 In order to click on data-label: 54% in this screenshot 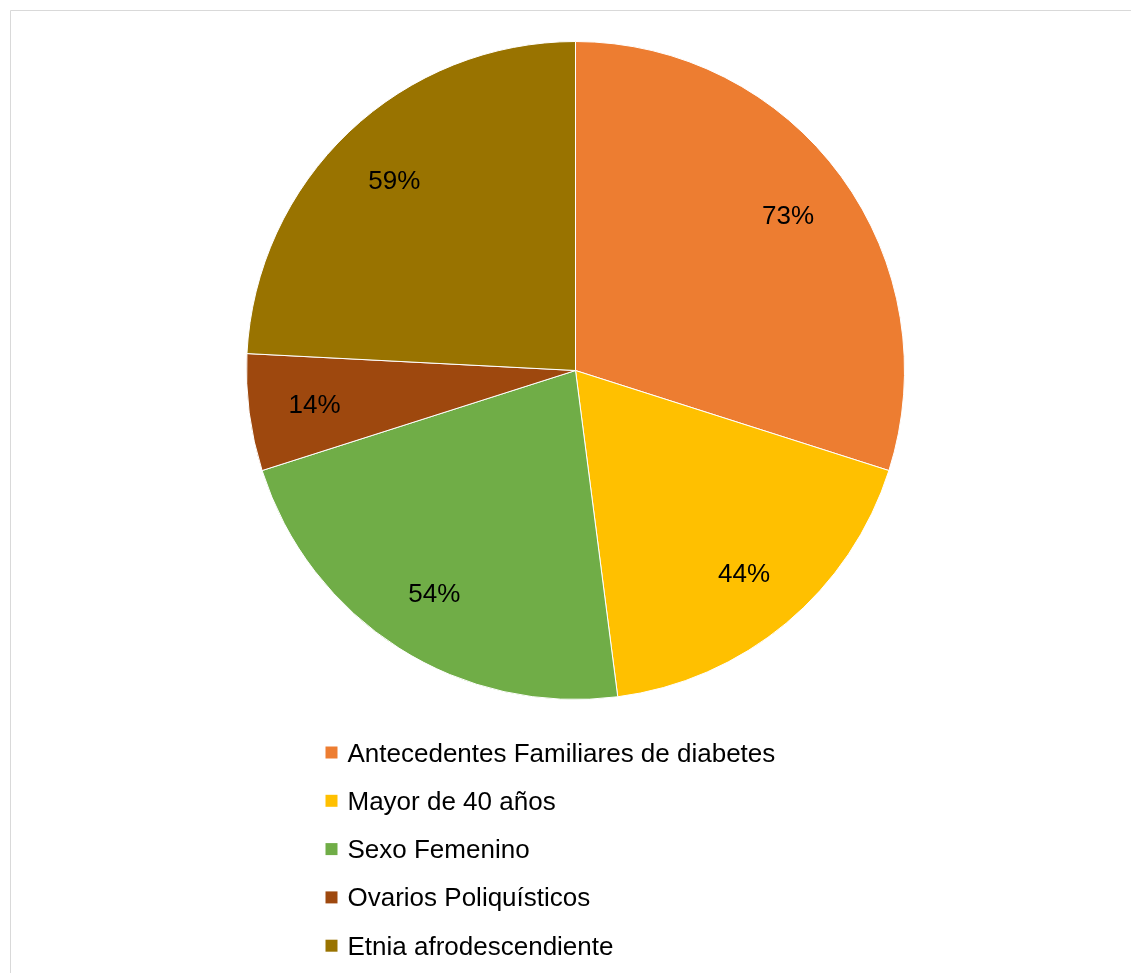, I will do `click(434, 592)`.